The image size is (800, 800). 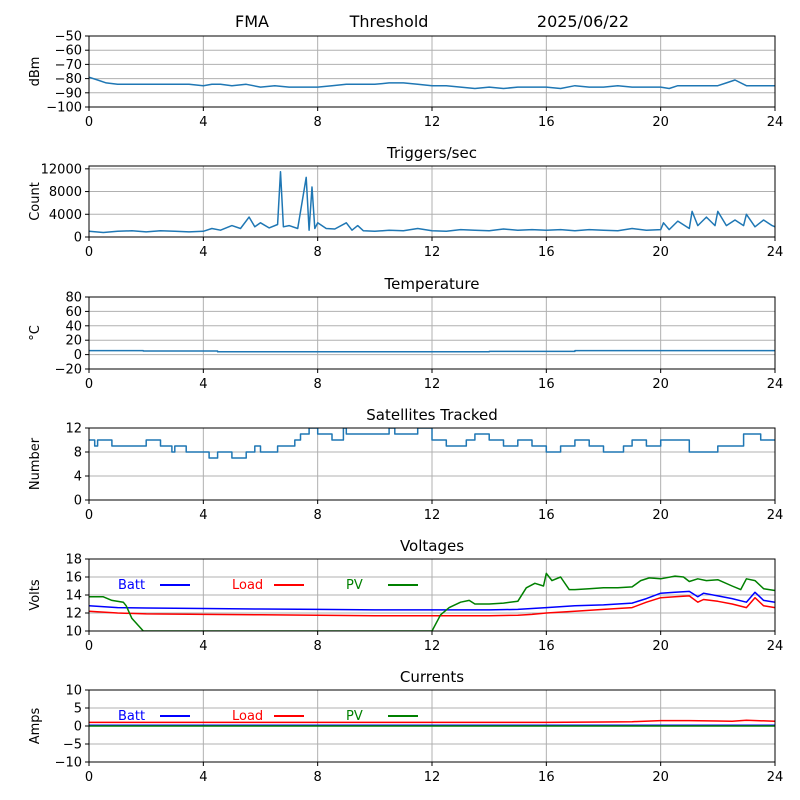 I want to click on y-tick-label: 16, so click(x=73, y=578).